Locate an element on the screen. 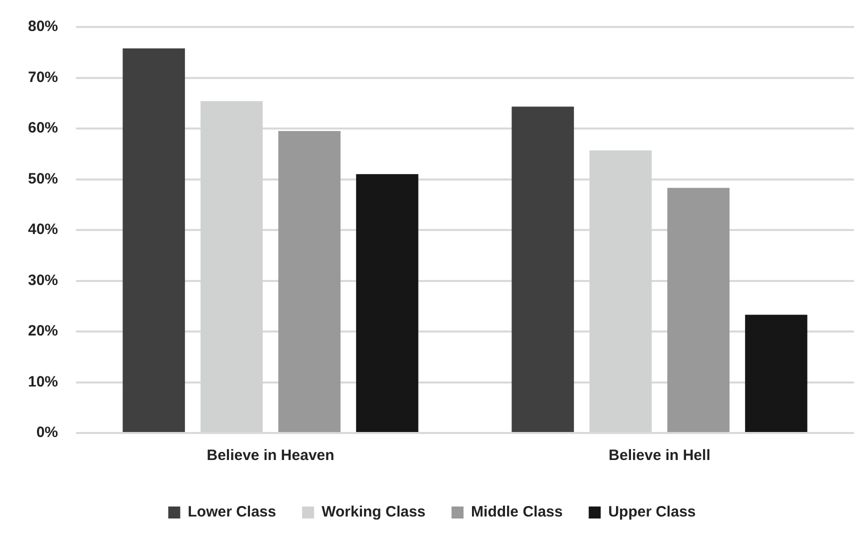  legend-label: Upper Class is located at coordinates (652, 512).